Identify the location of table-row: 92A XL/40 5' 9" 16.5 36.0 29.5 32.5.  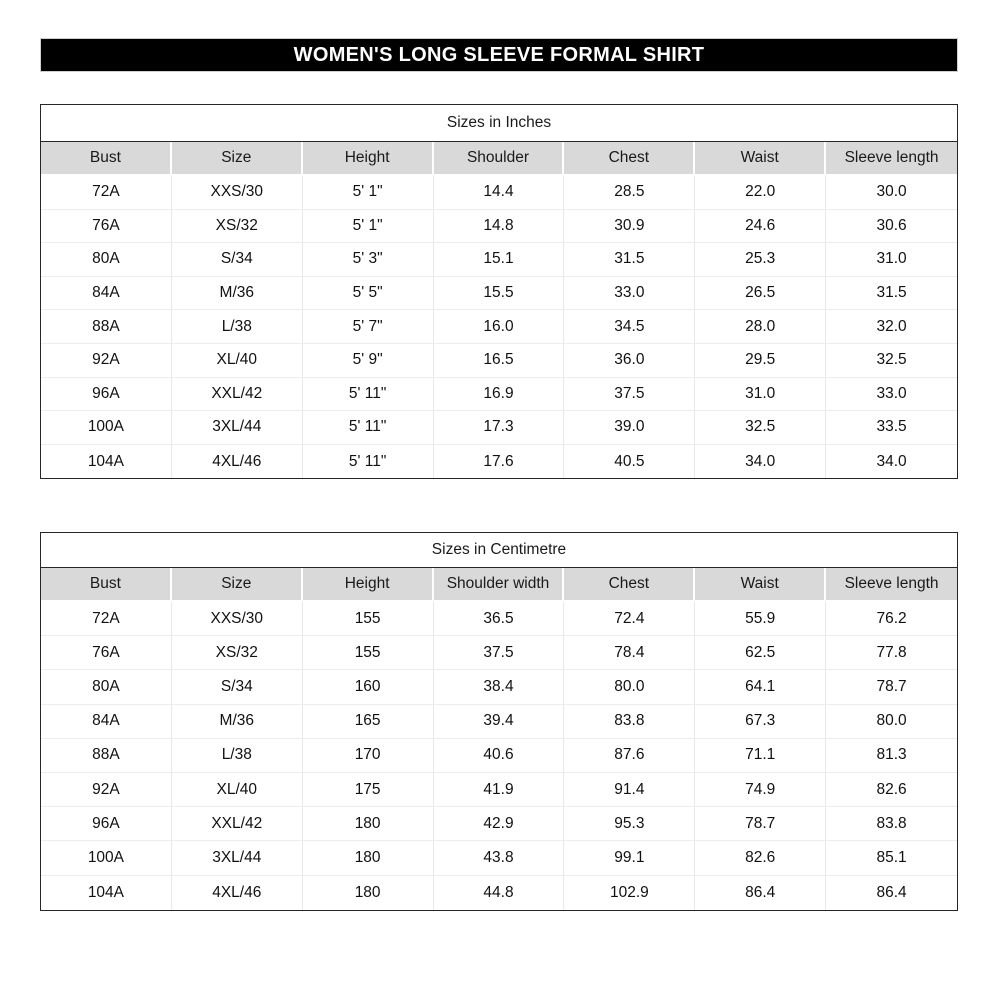
(499, 360).